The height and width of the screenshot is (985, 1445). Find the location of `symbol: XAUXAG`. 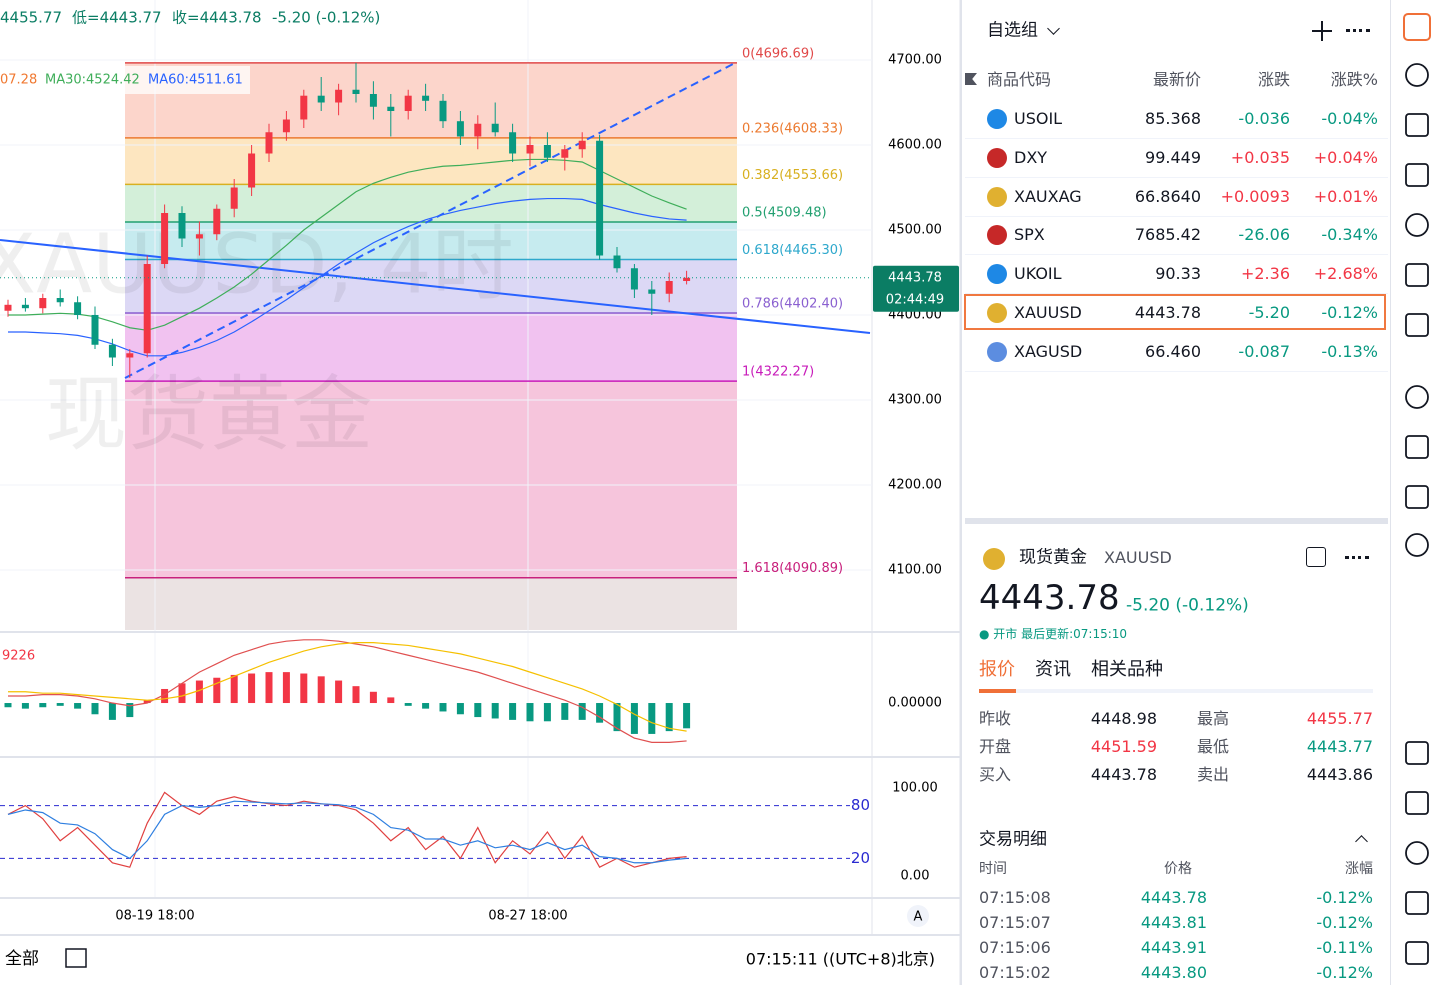

symbol: XAUXAG is located at coordinates (1048, 196).